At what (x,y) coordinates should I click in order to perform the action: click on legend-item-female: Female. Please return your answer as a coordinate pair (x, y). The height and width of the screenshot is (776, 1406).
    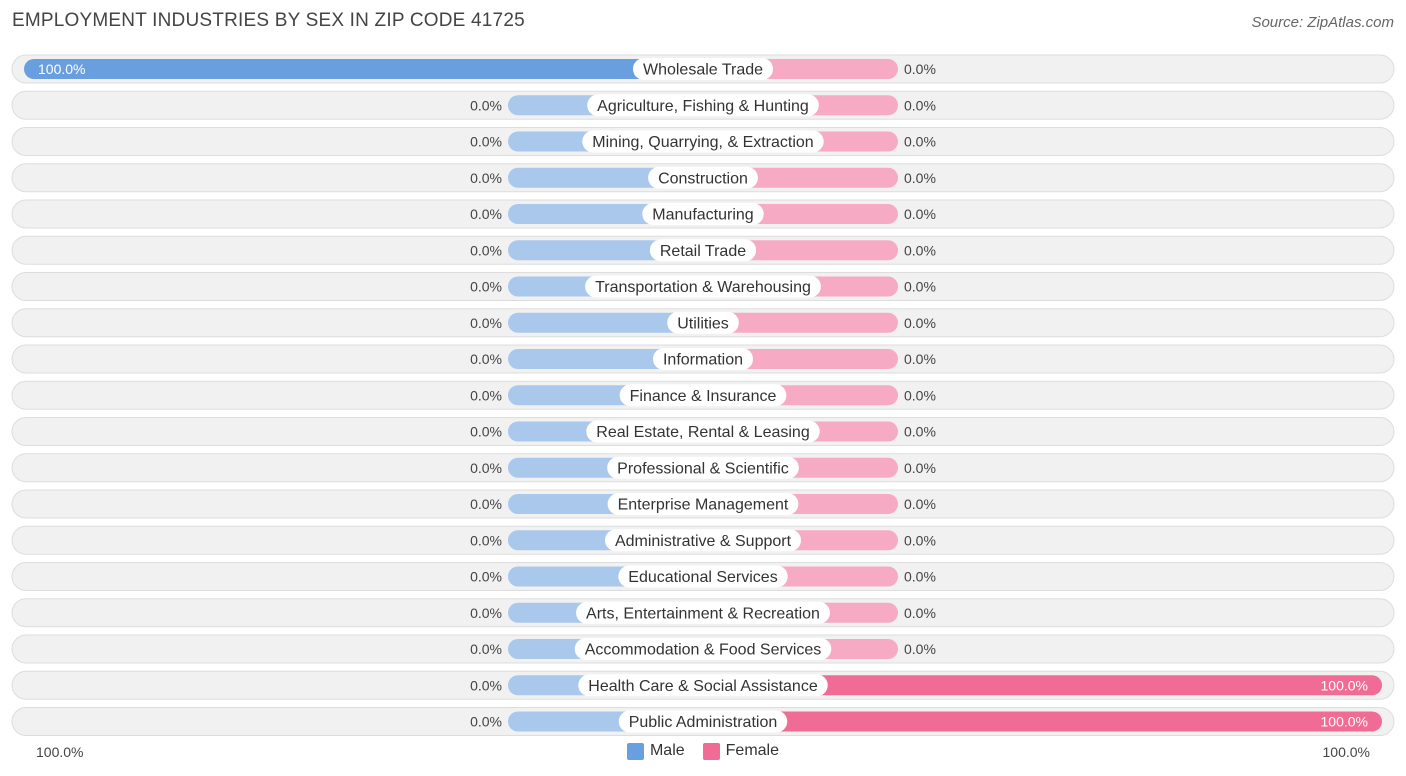
    Looking at the image, I should click on (741, 751).